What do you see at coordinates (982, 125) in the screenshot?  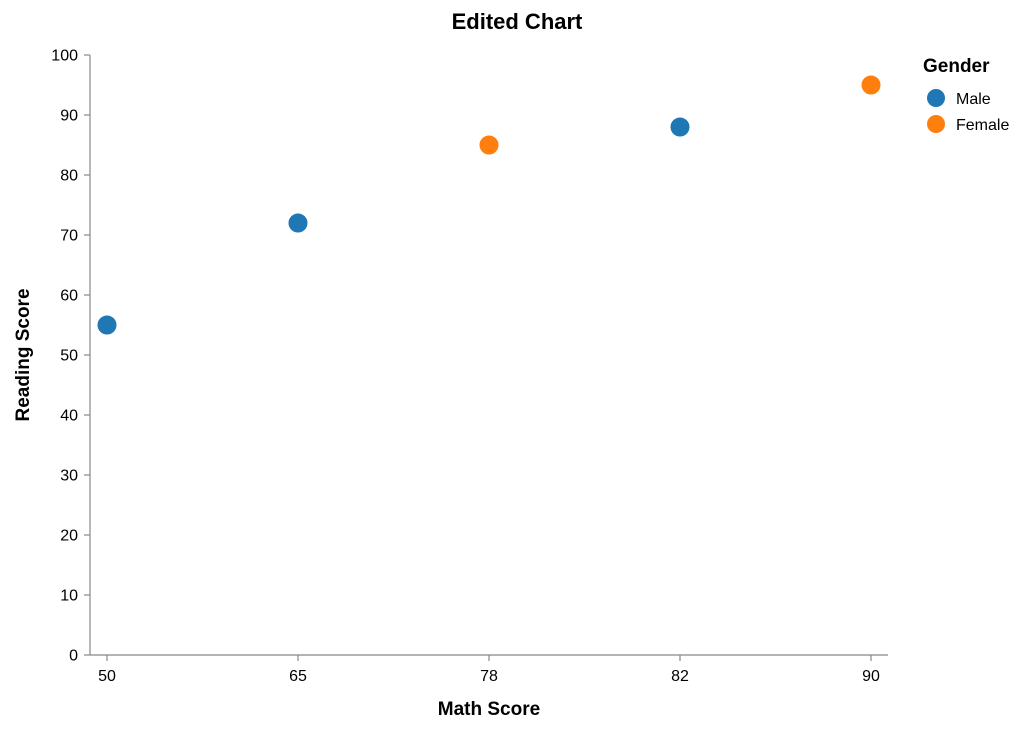 I see `legend-label-female: Female` at bounding box center [982, 125].